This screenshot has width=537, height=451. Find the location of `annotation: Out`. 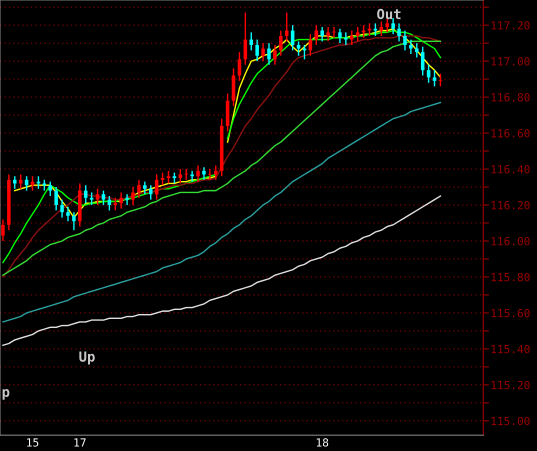

annotation: Out is located at coordinates (389, 14).